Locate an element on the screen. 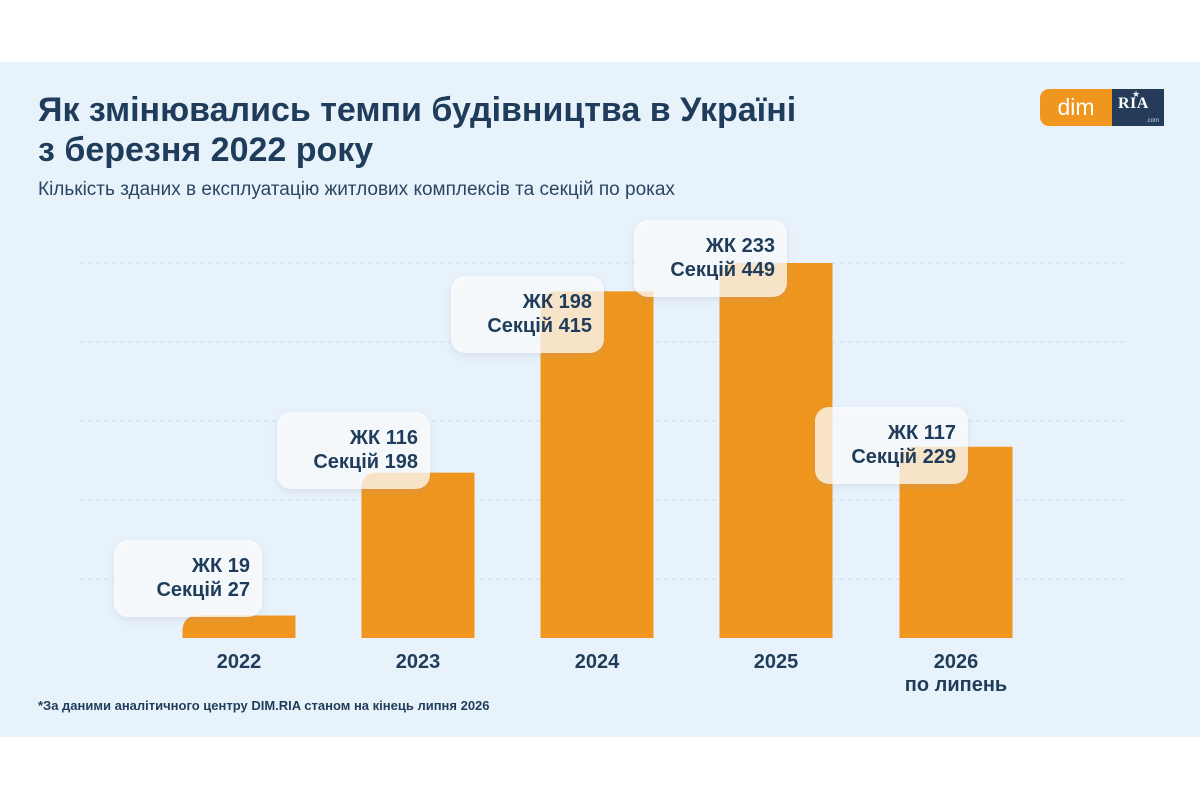  data-label-sections: Секцій 449 is located at coordinates (722, 270).